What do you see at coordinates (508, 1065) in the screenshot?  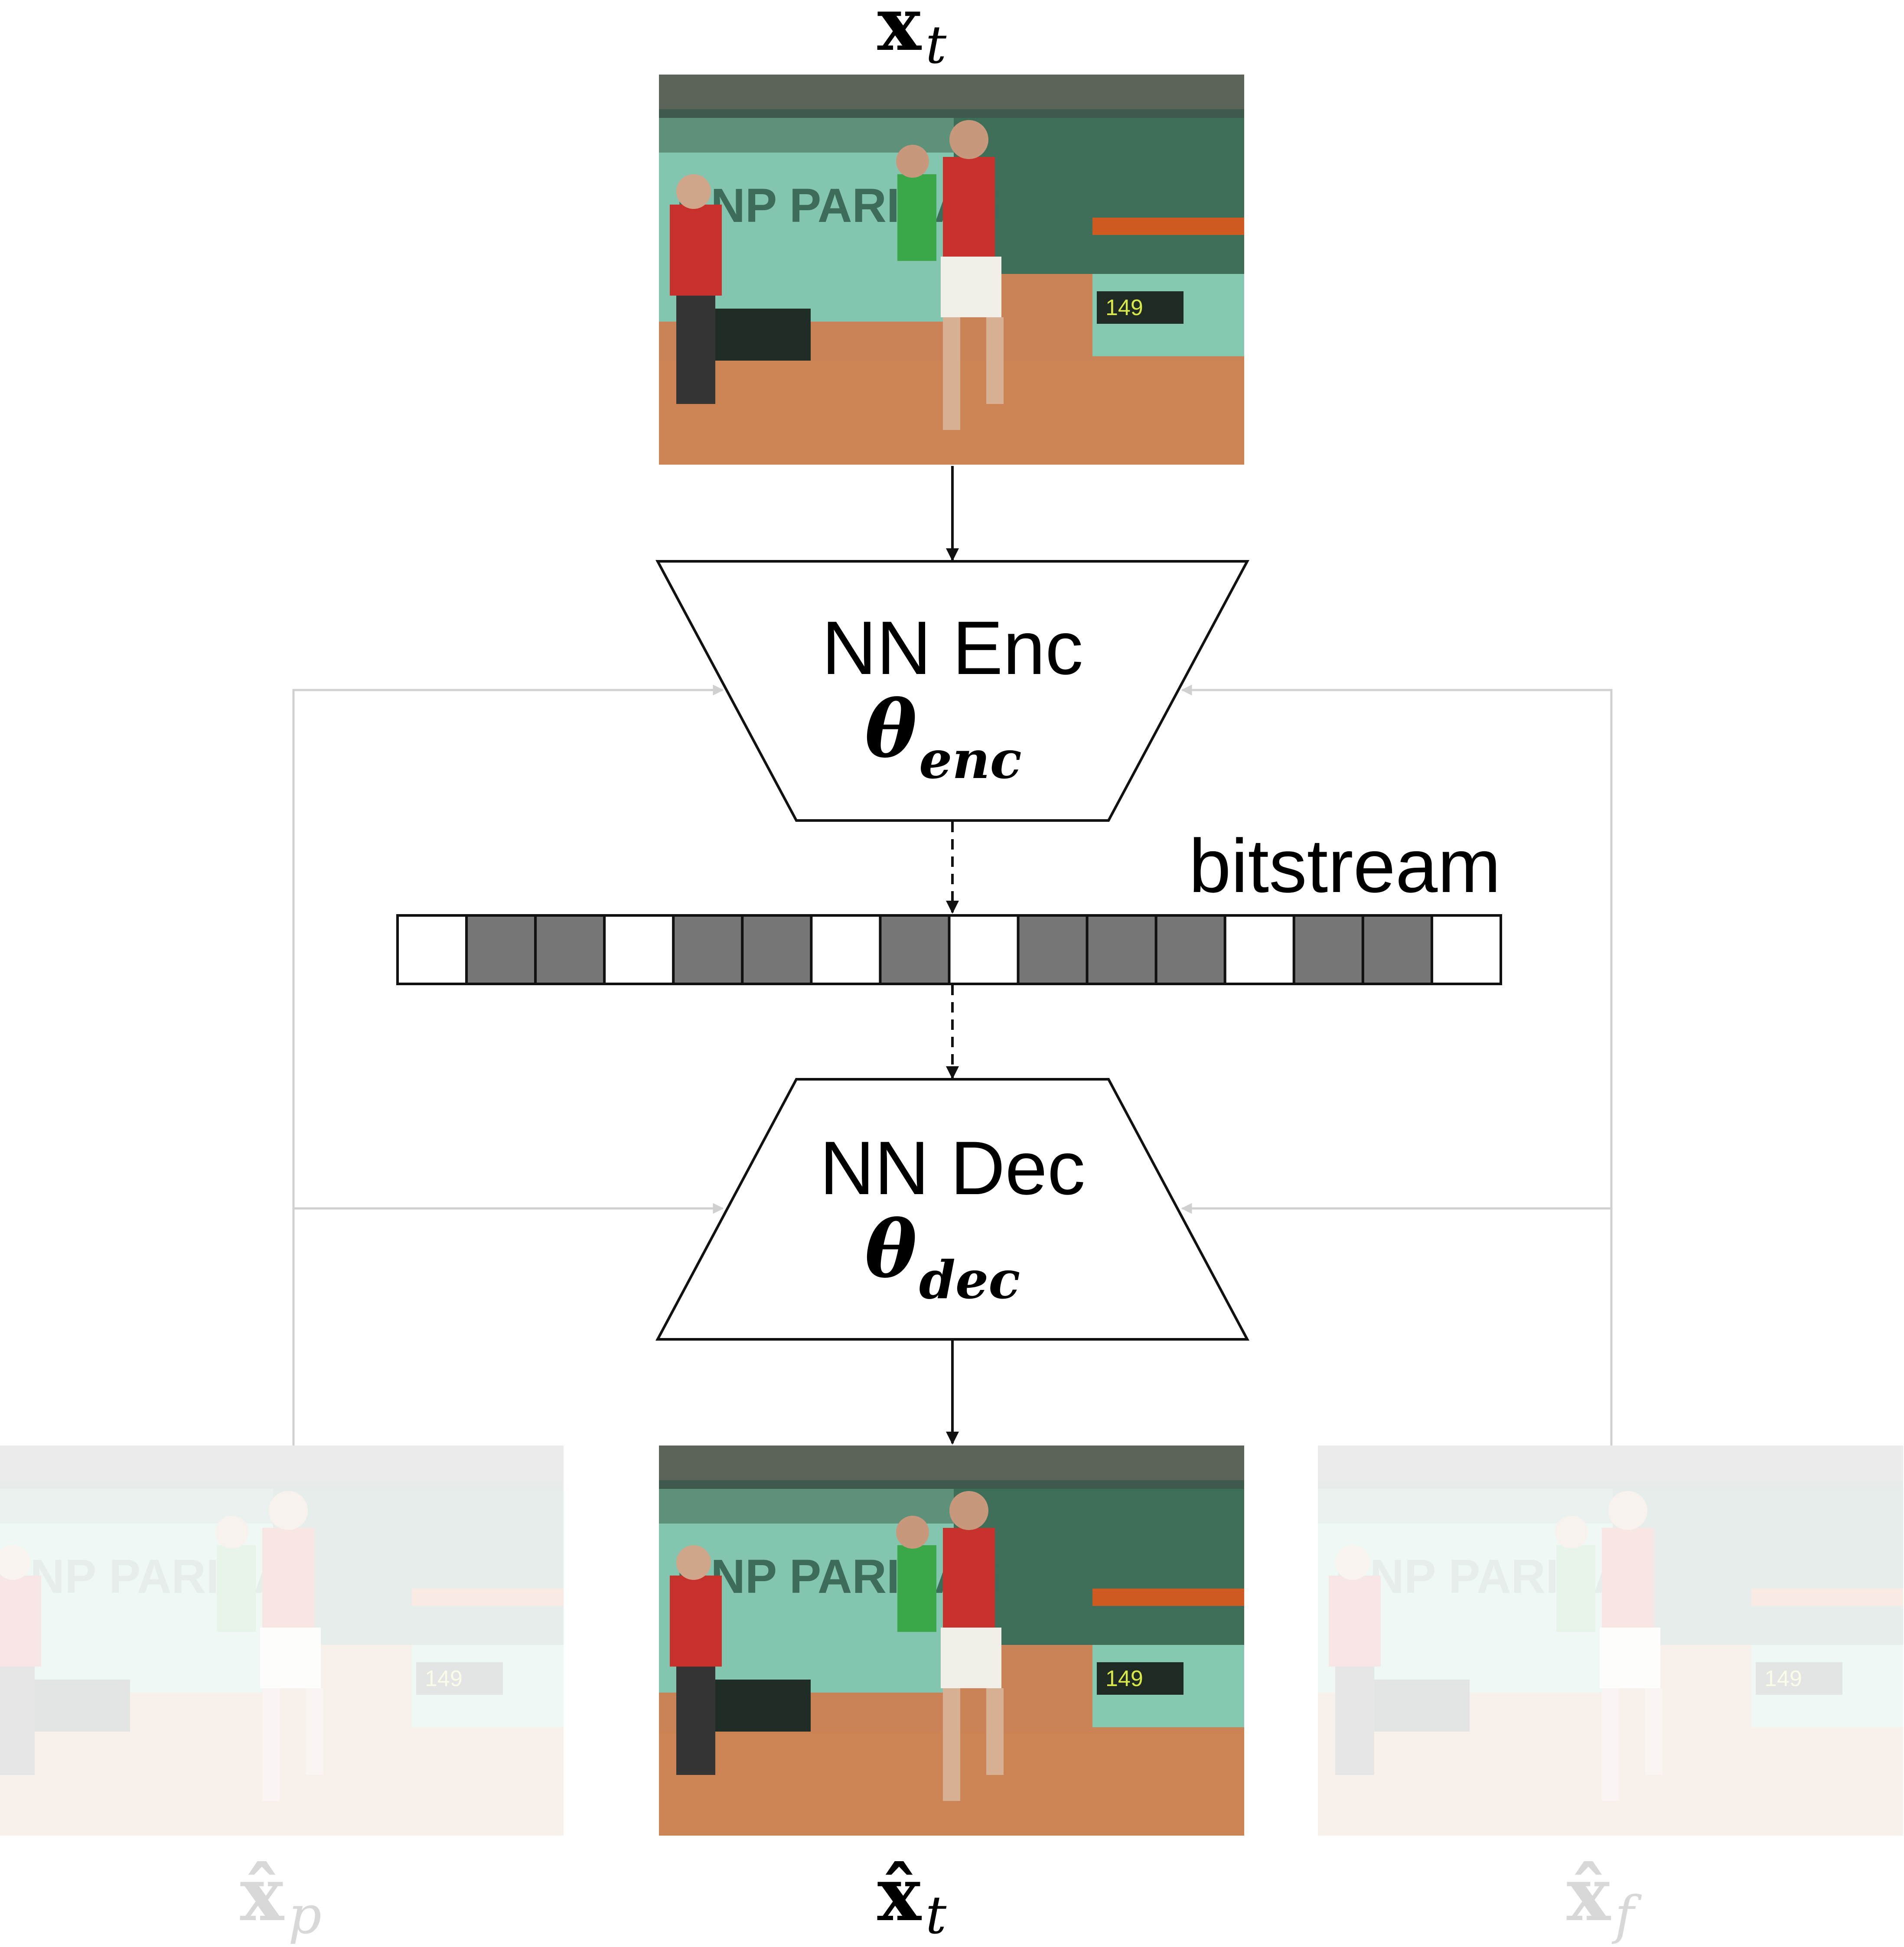 I see `past-to-encoder-line` at bounding box center [508, 1065].